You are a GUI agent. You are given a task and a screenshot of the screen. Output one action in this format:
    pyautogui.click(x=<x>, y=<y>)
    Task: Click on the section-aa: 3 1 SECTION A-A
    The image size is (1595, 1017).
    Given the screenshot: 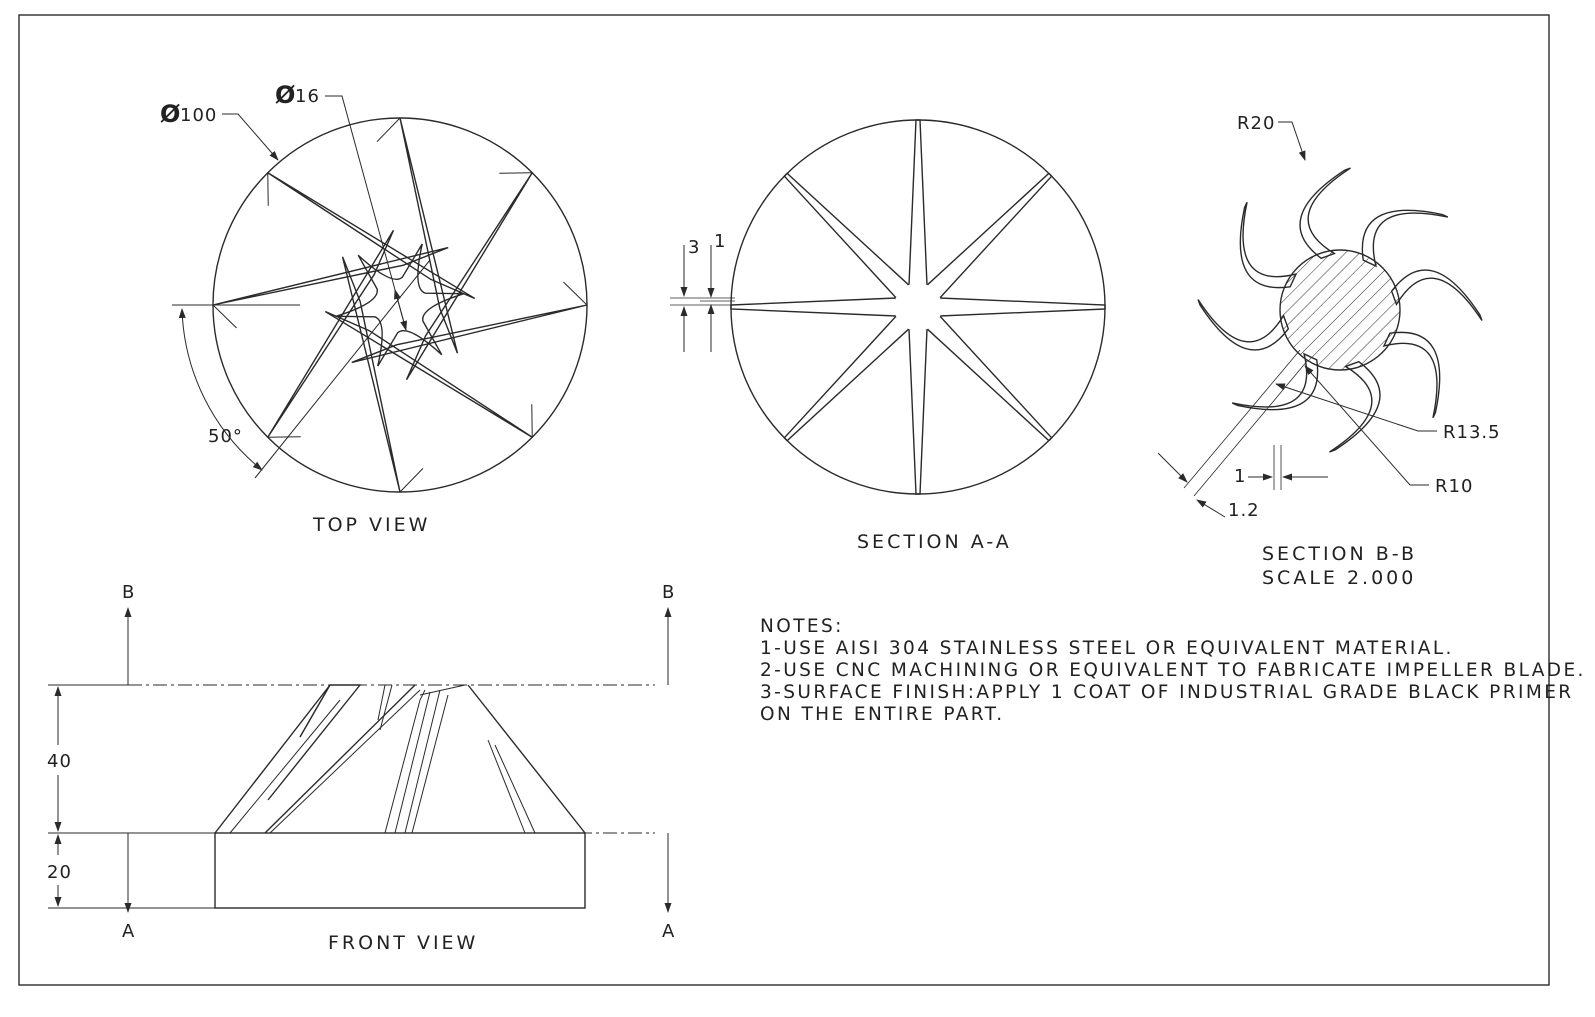 What is the action you would take?
    pyautogui.click(x=888, y=336)
    